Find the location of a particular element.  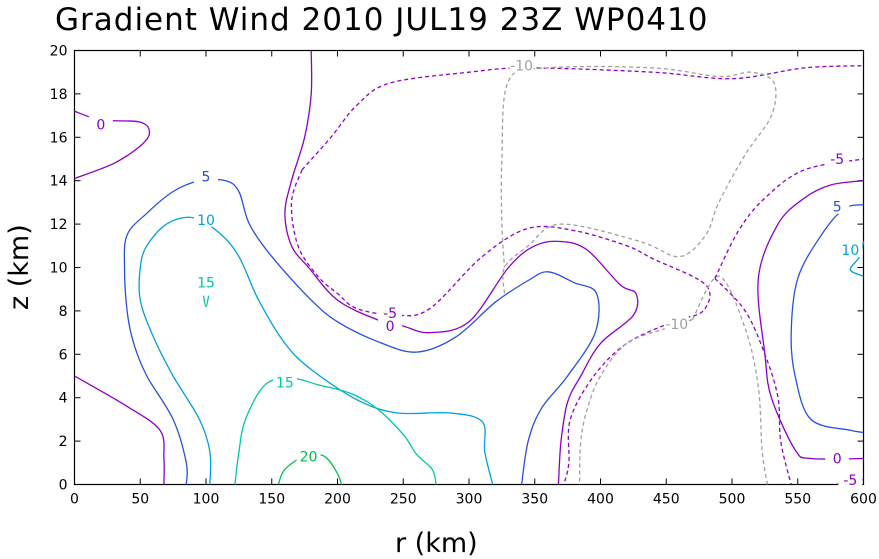

contour-label: 20 is located at coordinates (309, 457).